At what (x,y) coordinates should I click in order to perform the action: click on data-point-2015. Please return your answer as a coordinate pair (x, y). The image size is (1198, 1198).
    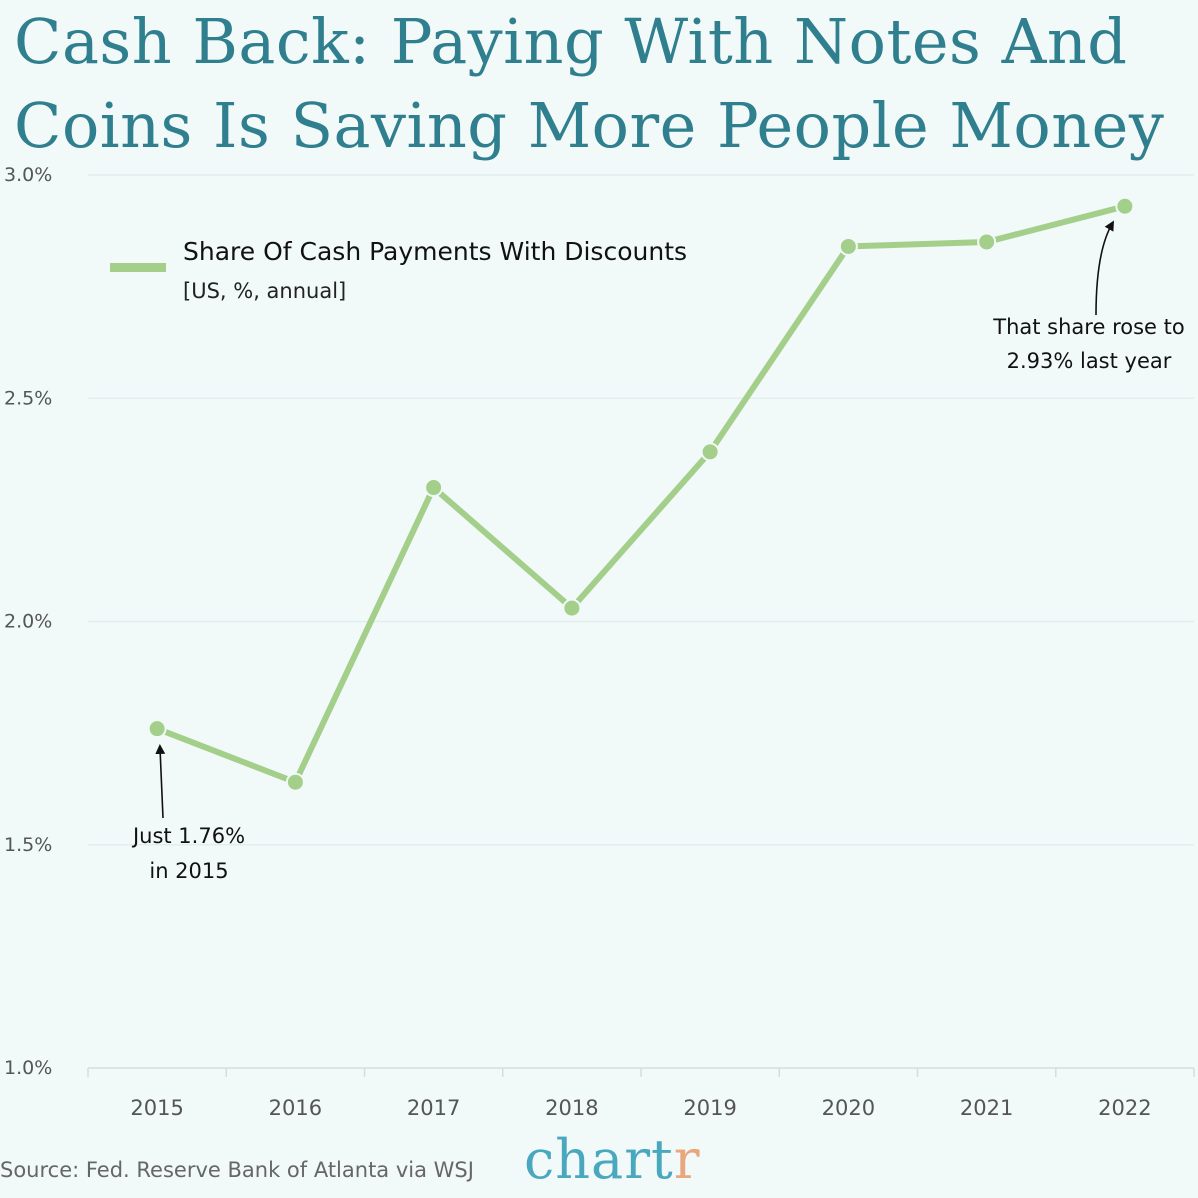
    Looking at the image, I should click on (157, 729).